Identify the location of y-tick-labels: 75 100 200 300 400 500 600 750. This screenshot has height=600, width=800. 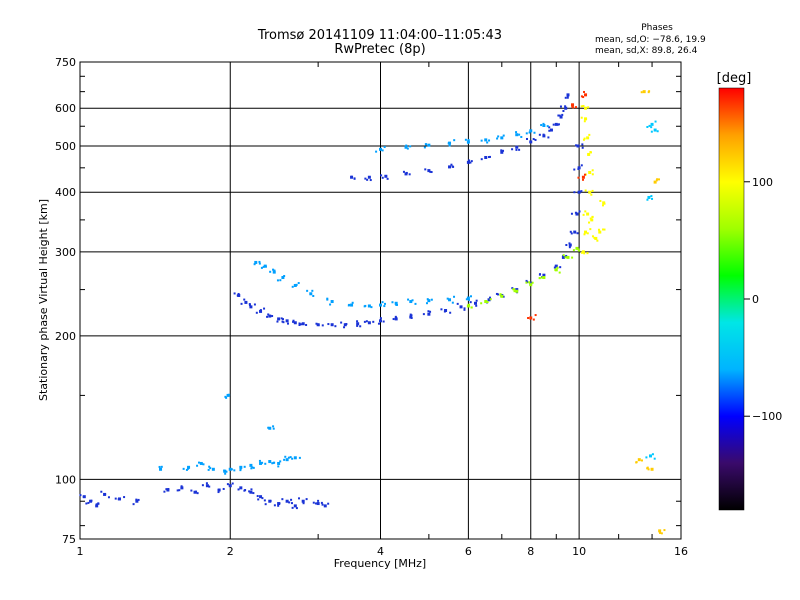
(65, 301).